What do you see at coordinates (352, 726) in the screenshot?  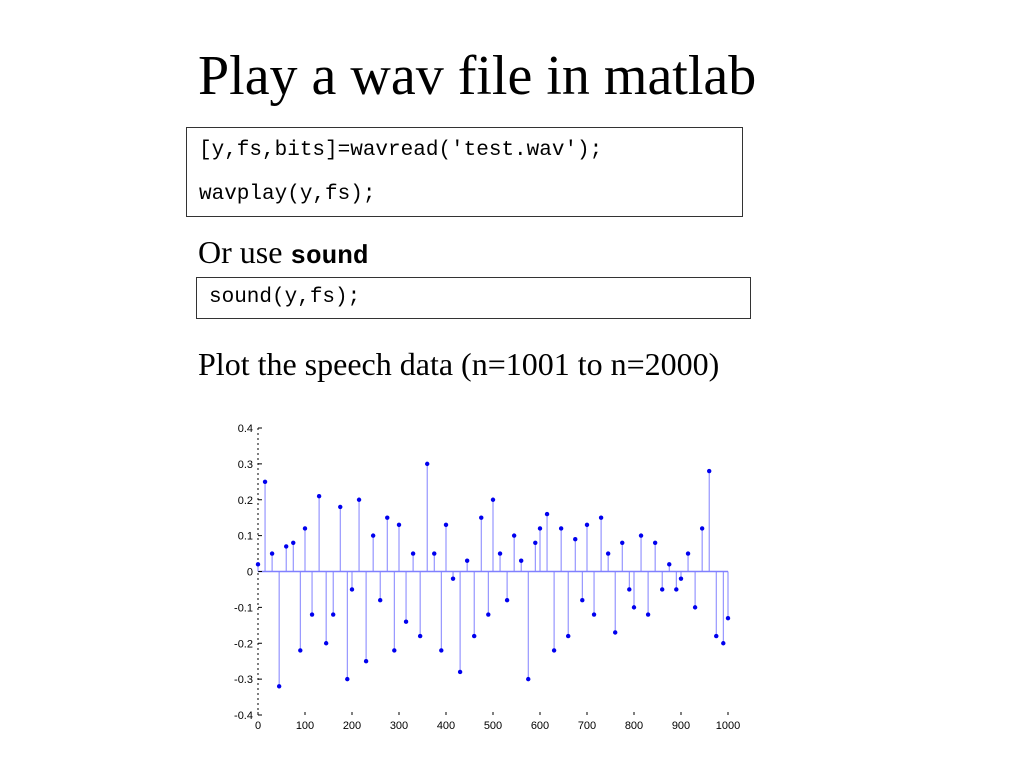 I see `x-tick-label: 200` at bounding box center [352, 726].